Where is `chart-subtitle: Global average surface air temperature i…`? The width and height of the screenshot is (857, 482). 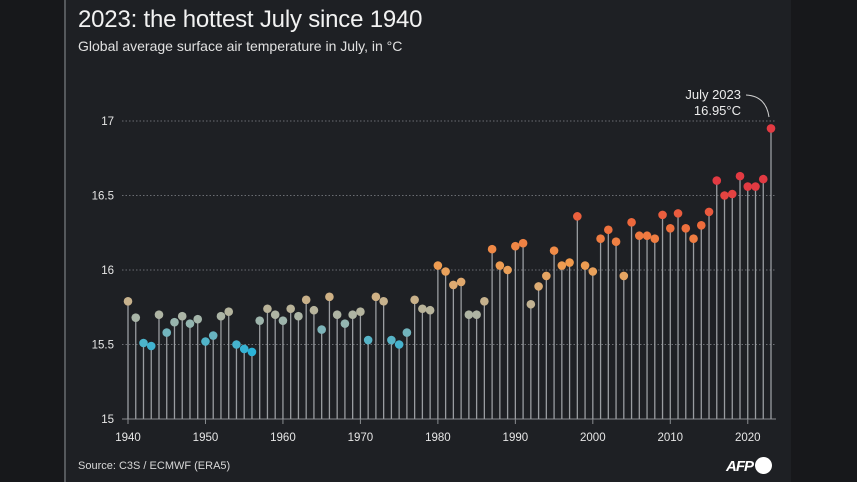 chart-subtitle: Global average surface air temperature i… is located at coordinates (240, 46).